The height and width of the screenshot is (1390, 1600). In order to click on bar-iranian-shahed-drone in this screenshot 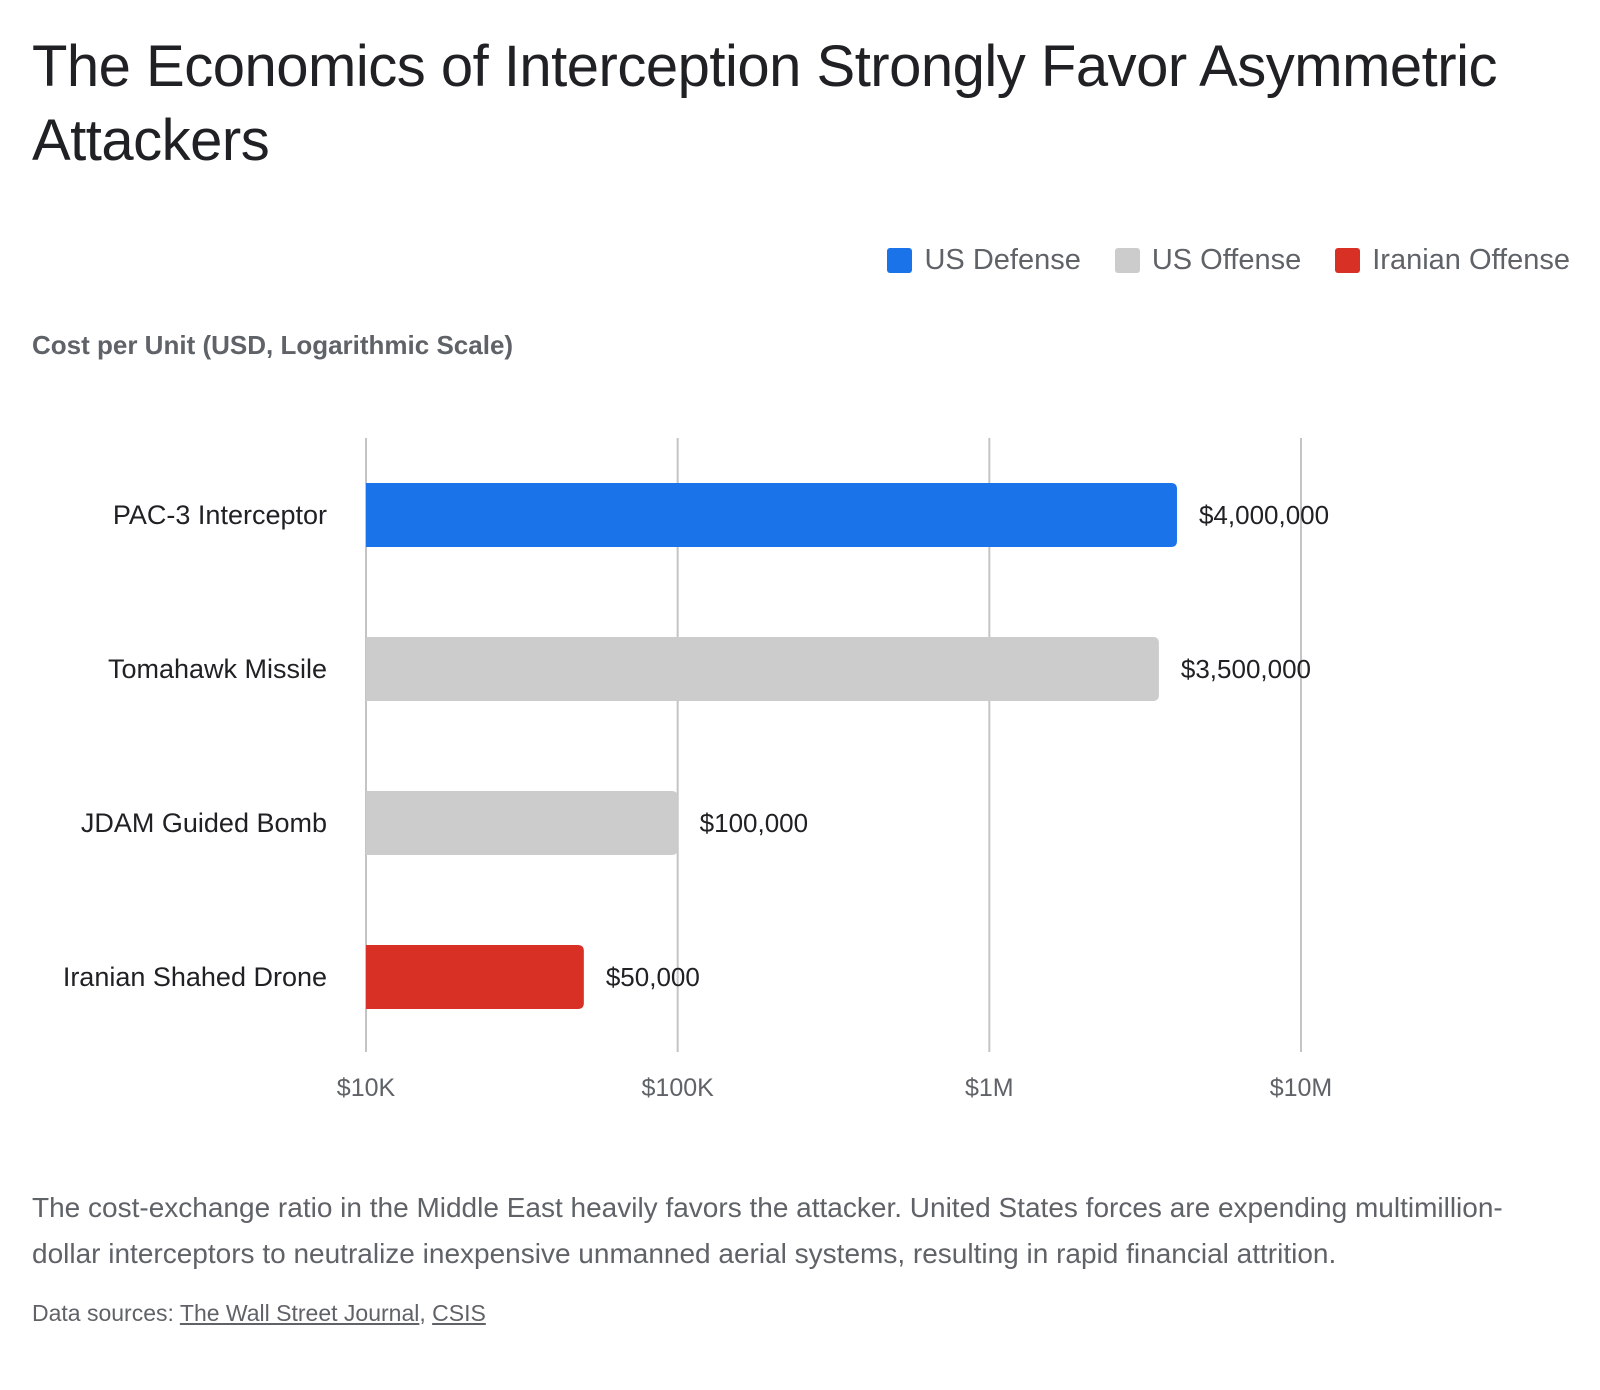, I will do `click(475, 977)`.